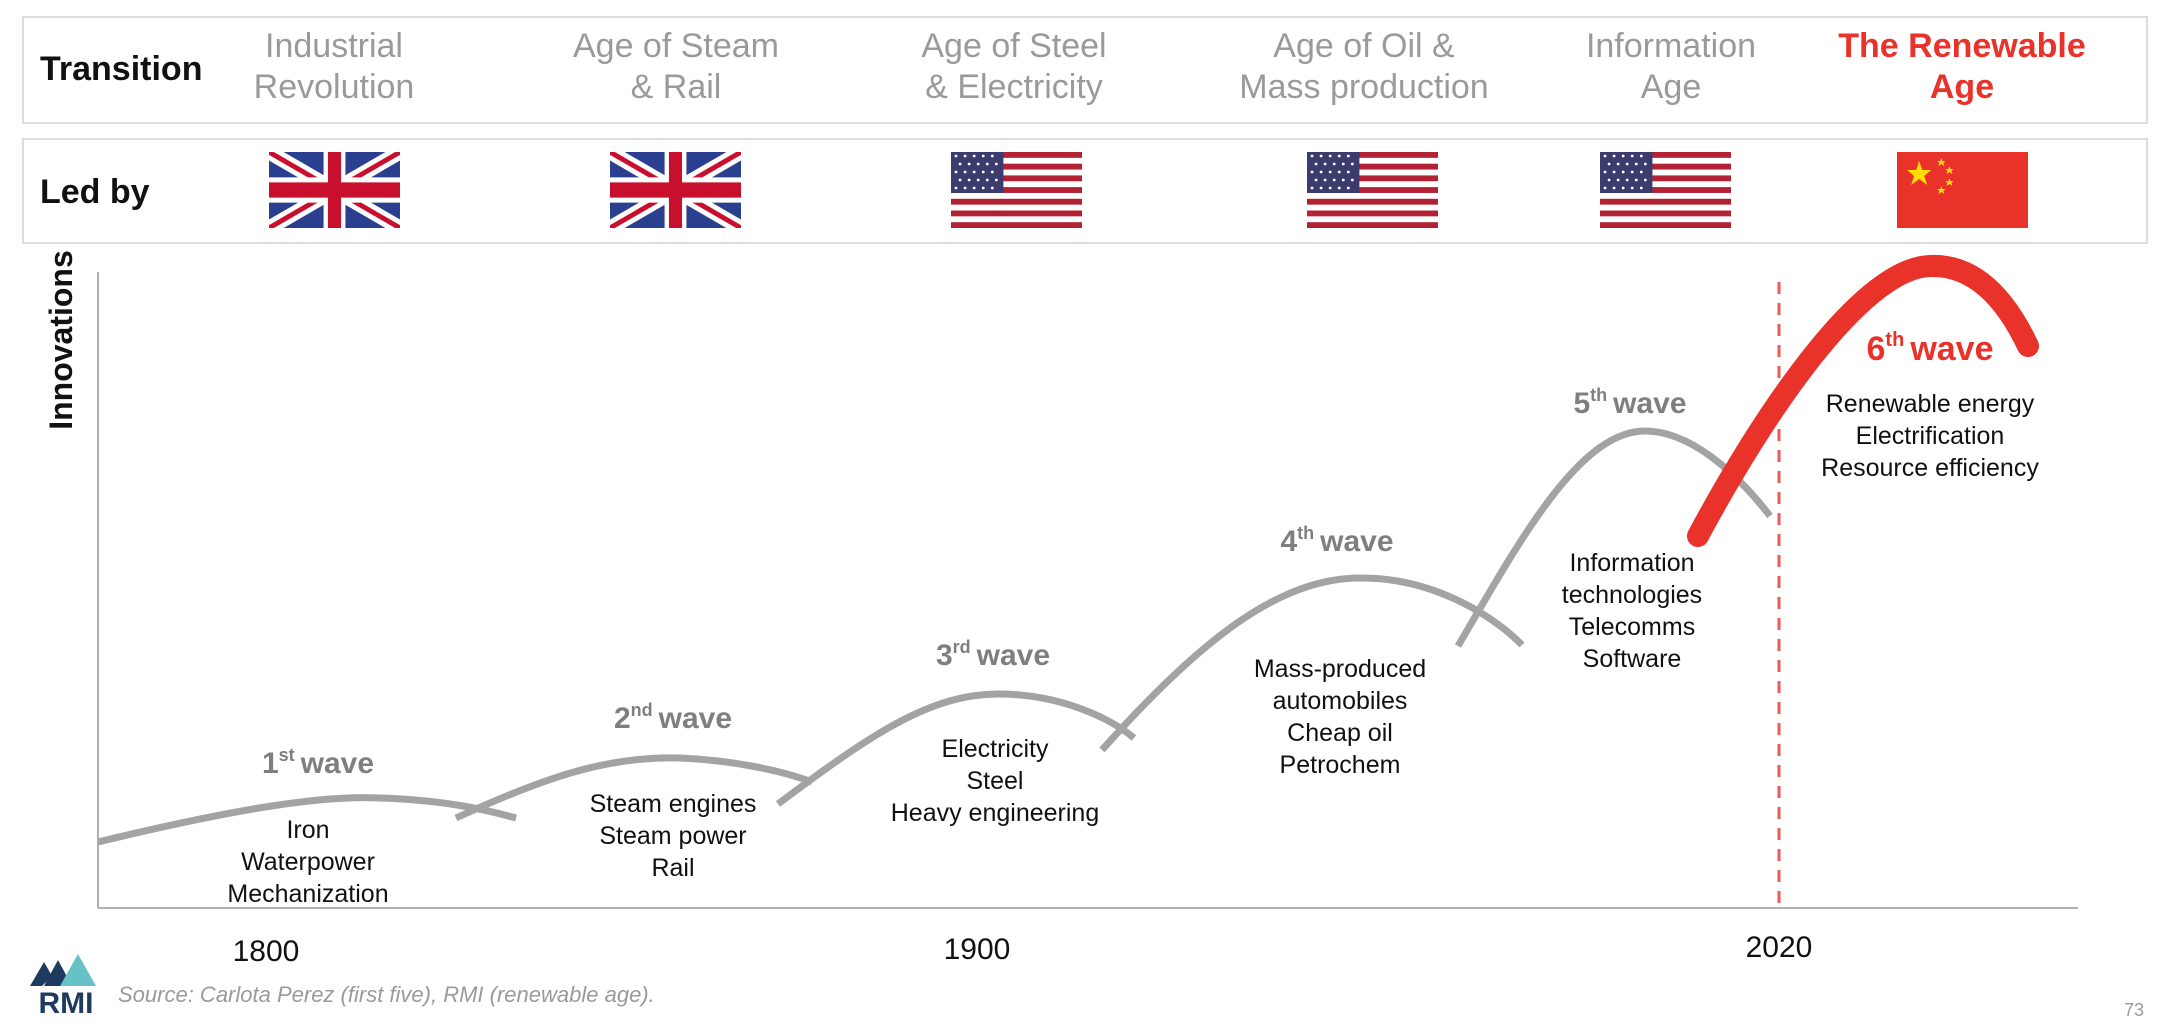  Describe the element at coordinates (1632, 627) in the screenshot. I see `wave-5-item: Telecomms` at that location.